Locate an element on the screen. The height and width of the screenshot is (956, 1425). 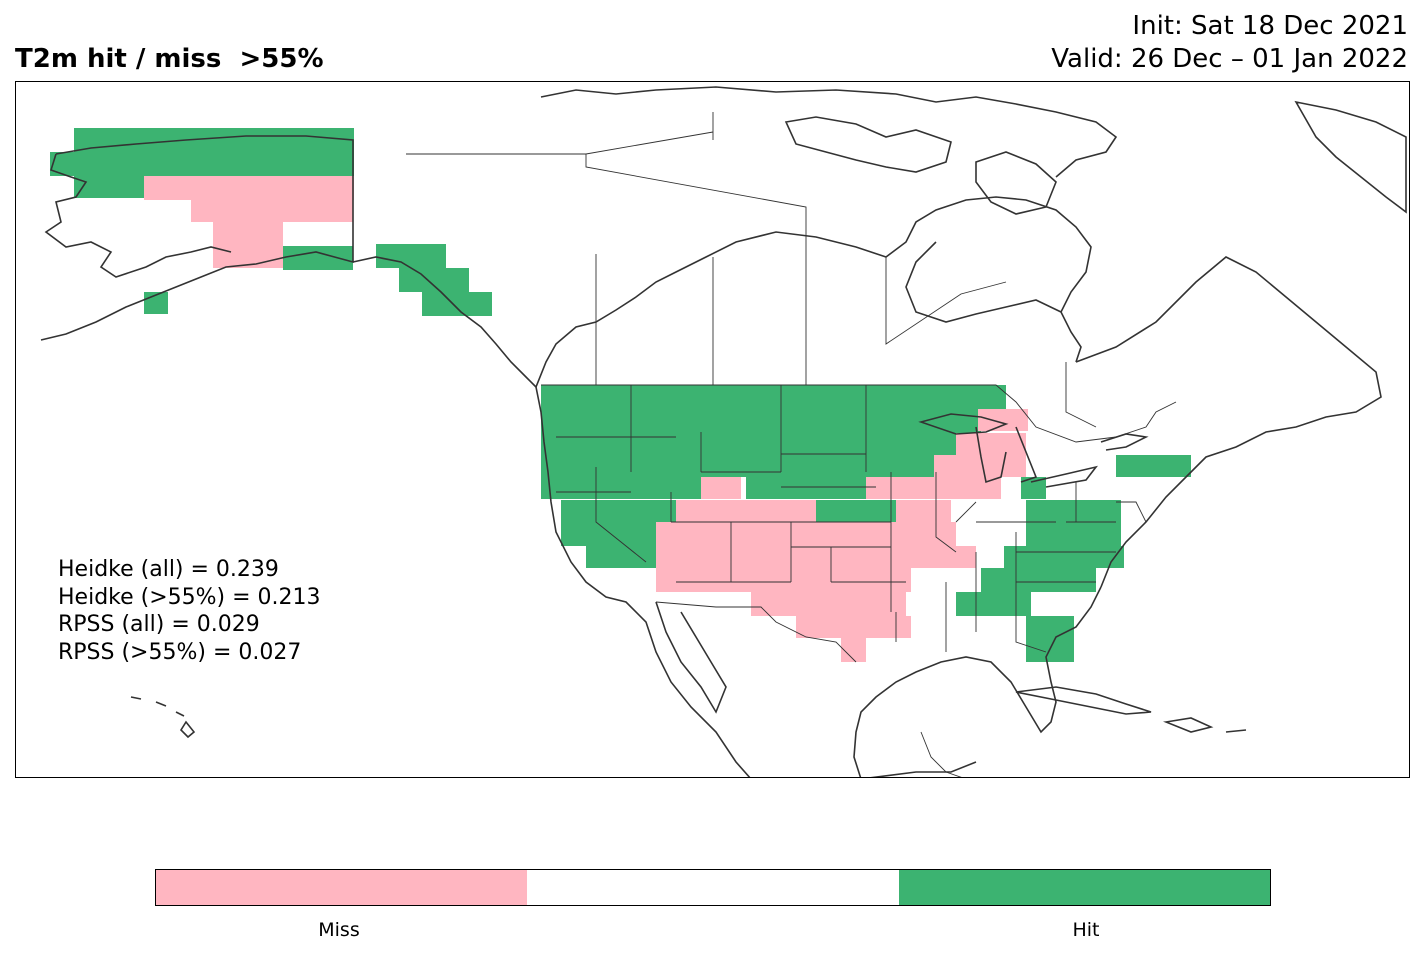
labrador-coast is located at coordinates (1228, 422).